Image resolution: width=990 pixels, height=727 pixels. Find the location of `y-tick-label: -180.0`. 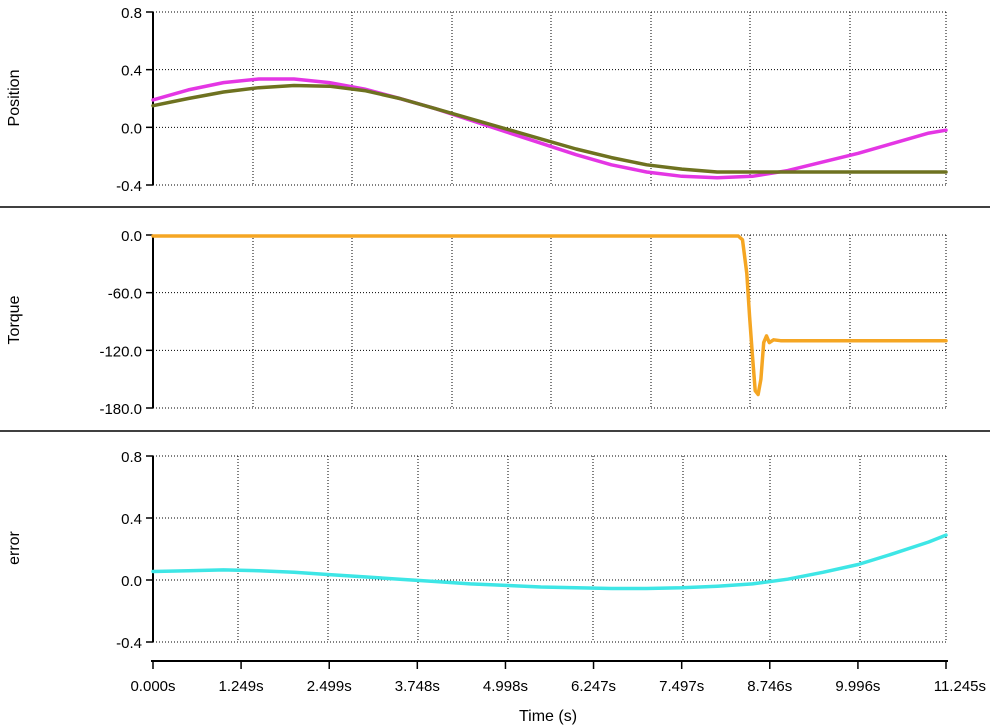

y-tick-label: -180.0 is located at coordinates (120, 409).